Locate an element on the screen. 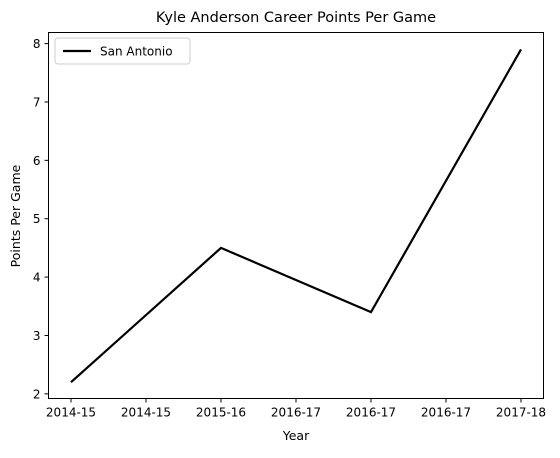  y-tick-label: 3 is located at coordinates (37, 336).